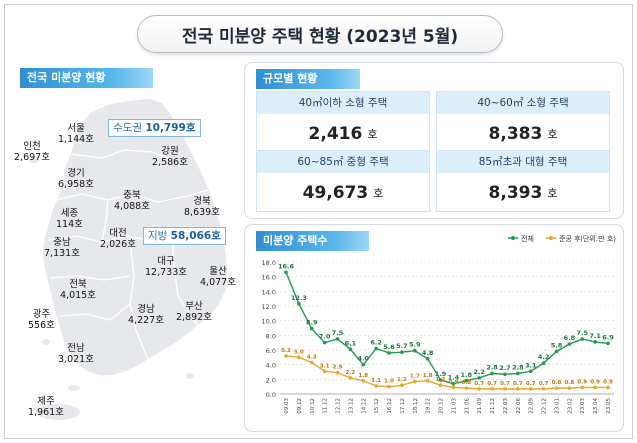  I want to click on data-label: 1.8, so click(363, 376).